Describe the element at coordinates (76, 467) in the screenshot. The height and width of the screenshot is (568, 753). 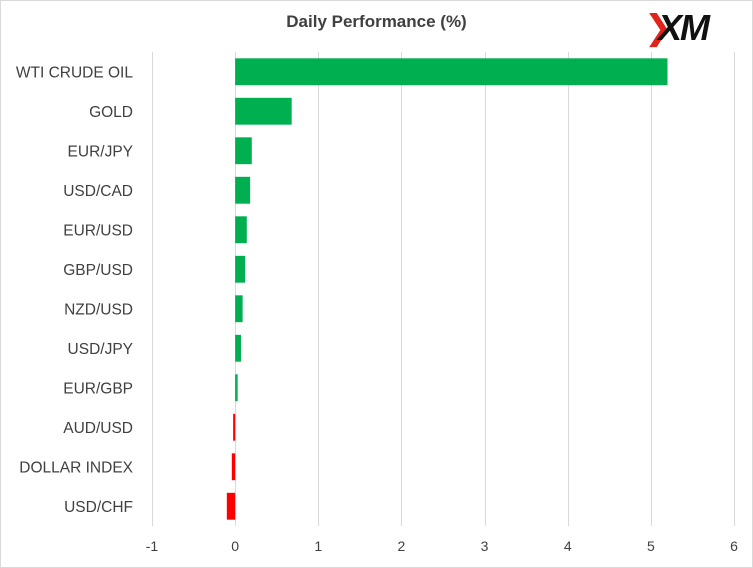
I see `category-label: DOLLAR INDEX` at that location.